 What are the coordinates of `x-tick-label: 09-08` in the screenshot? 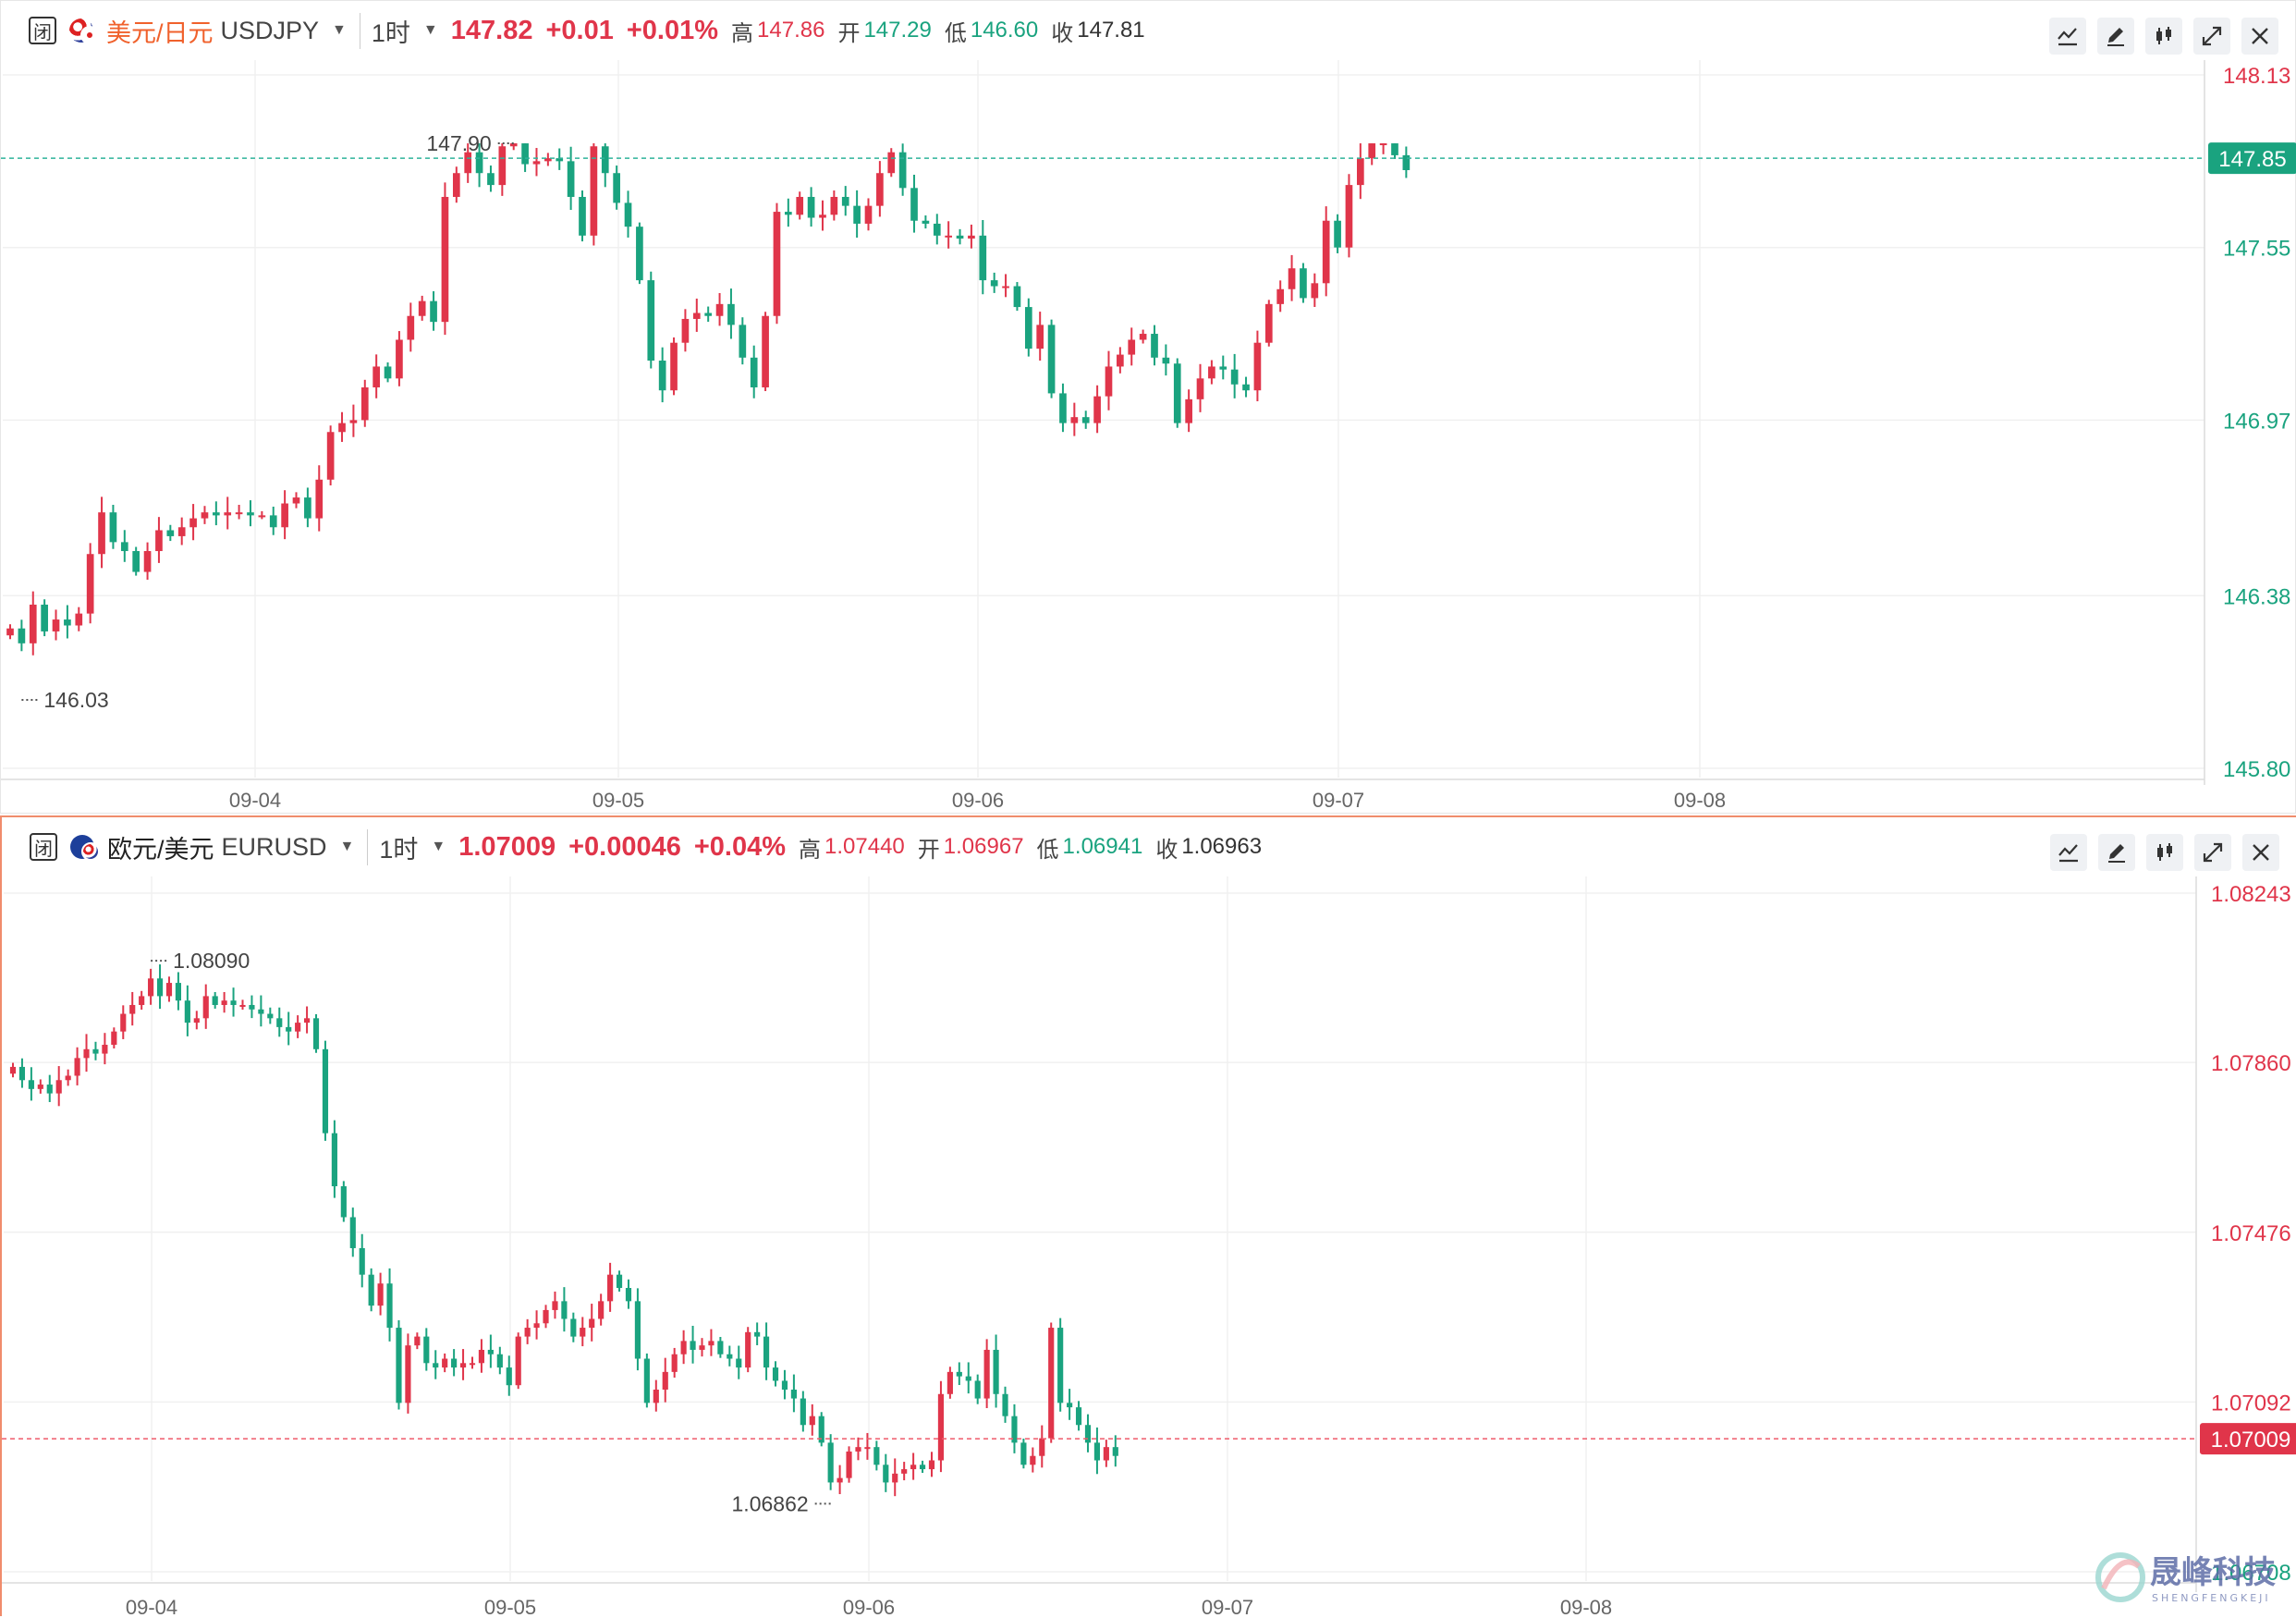 It's located at (1586, 1607).